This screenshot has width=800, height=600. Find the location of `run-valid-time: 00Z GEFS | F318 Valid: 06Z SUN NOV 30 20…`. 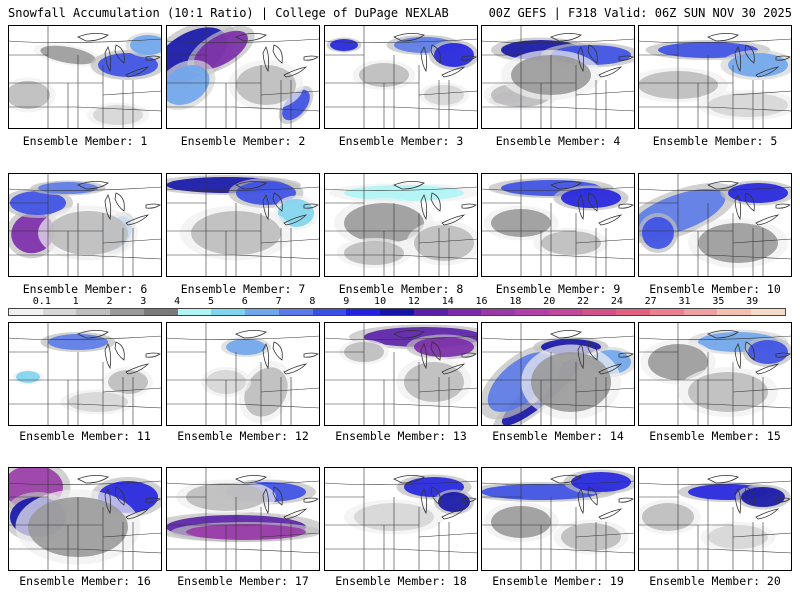

run-valid-time: 00Z GEFS | F318 Valid: 06Z SUN NOV 30 20… is located at coordinates (640, 13).